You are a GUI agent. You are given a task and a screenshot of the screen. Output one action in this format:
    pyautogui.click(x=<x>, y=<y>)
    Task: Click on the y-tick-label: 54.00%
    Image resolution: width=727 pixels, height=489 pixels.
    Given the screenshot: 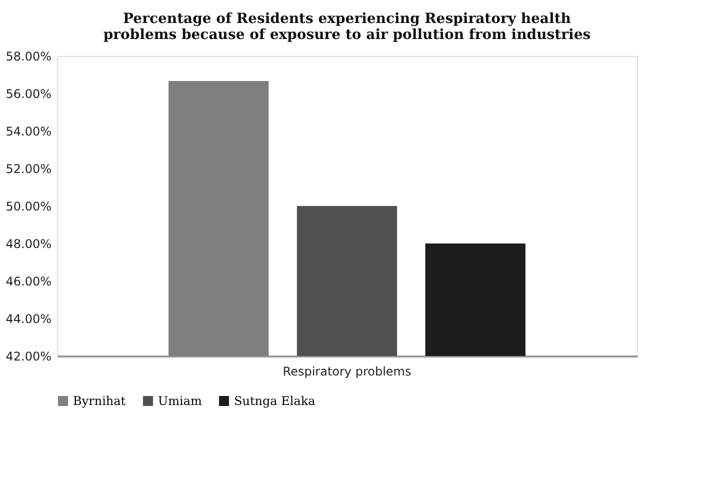 What is the action you would take?
    pyautogui.click(x=29, y=131)
    